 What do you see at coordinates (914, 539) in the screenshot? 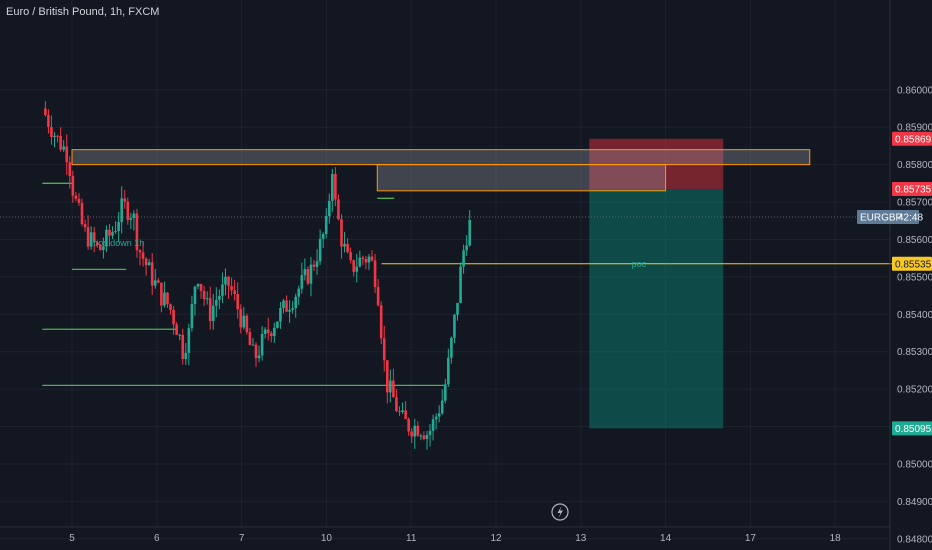
I see `price-tick-label: 0.84800` at bounding box center [914, 539].